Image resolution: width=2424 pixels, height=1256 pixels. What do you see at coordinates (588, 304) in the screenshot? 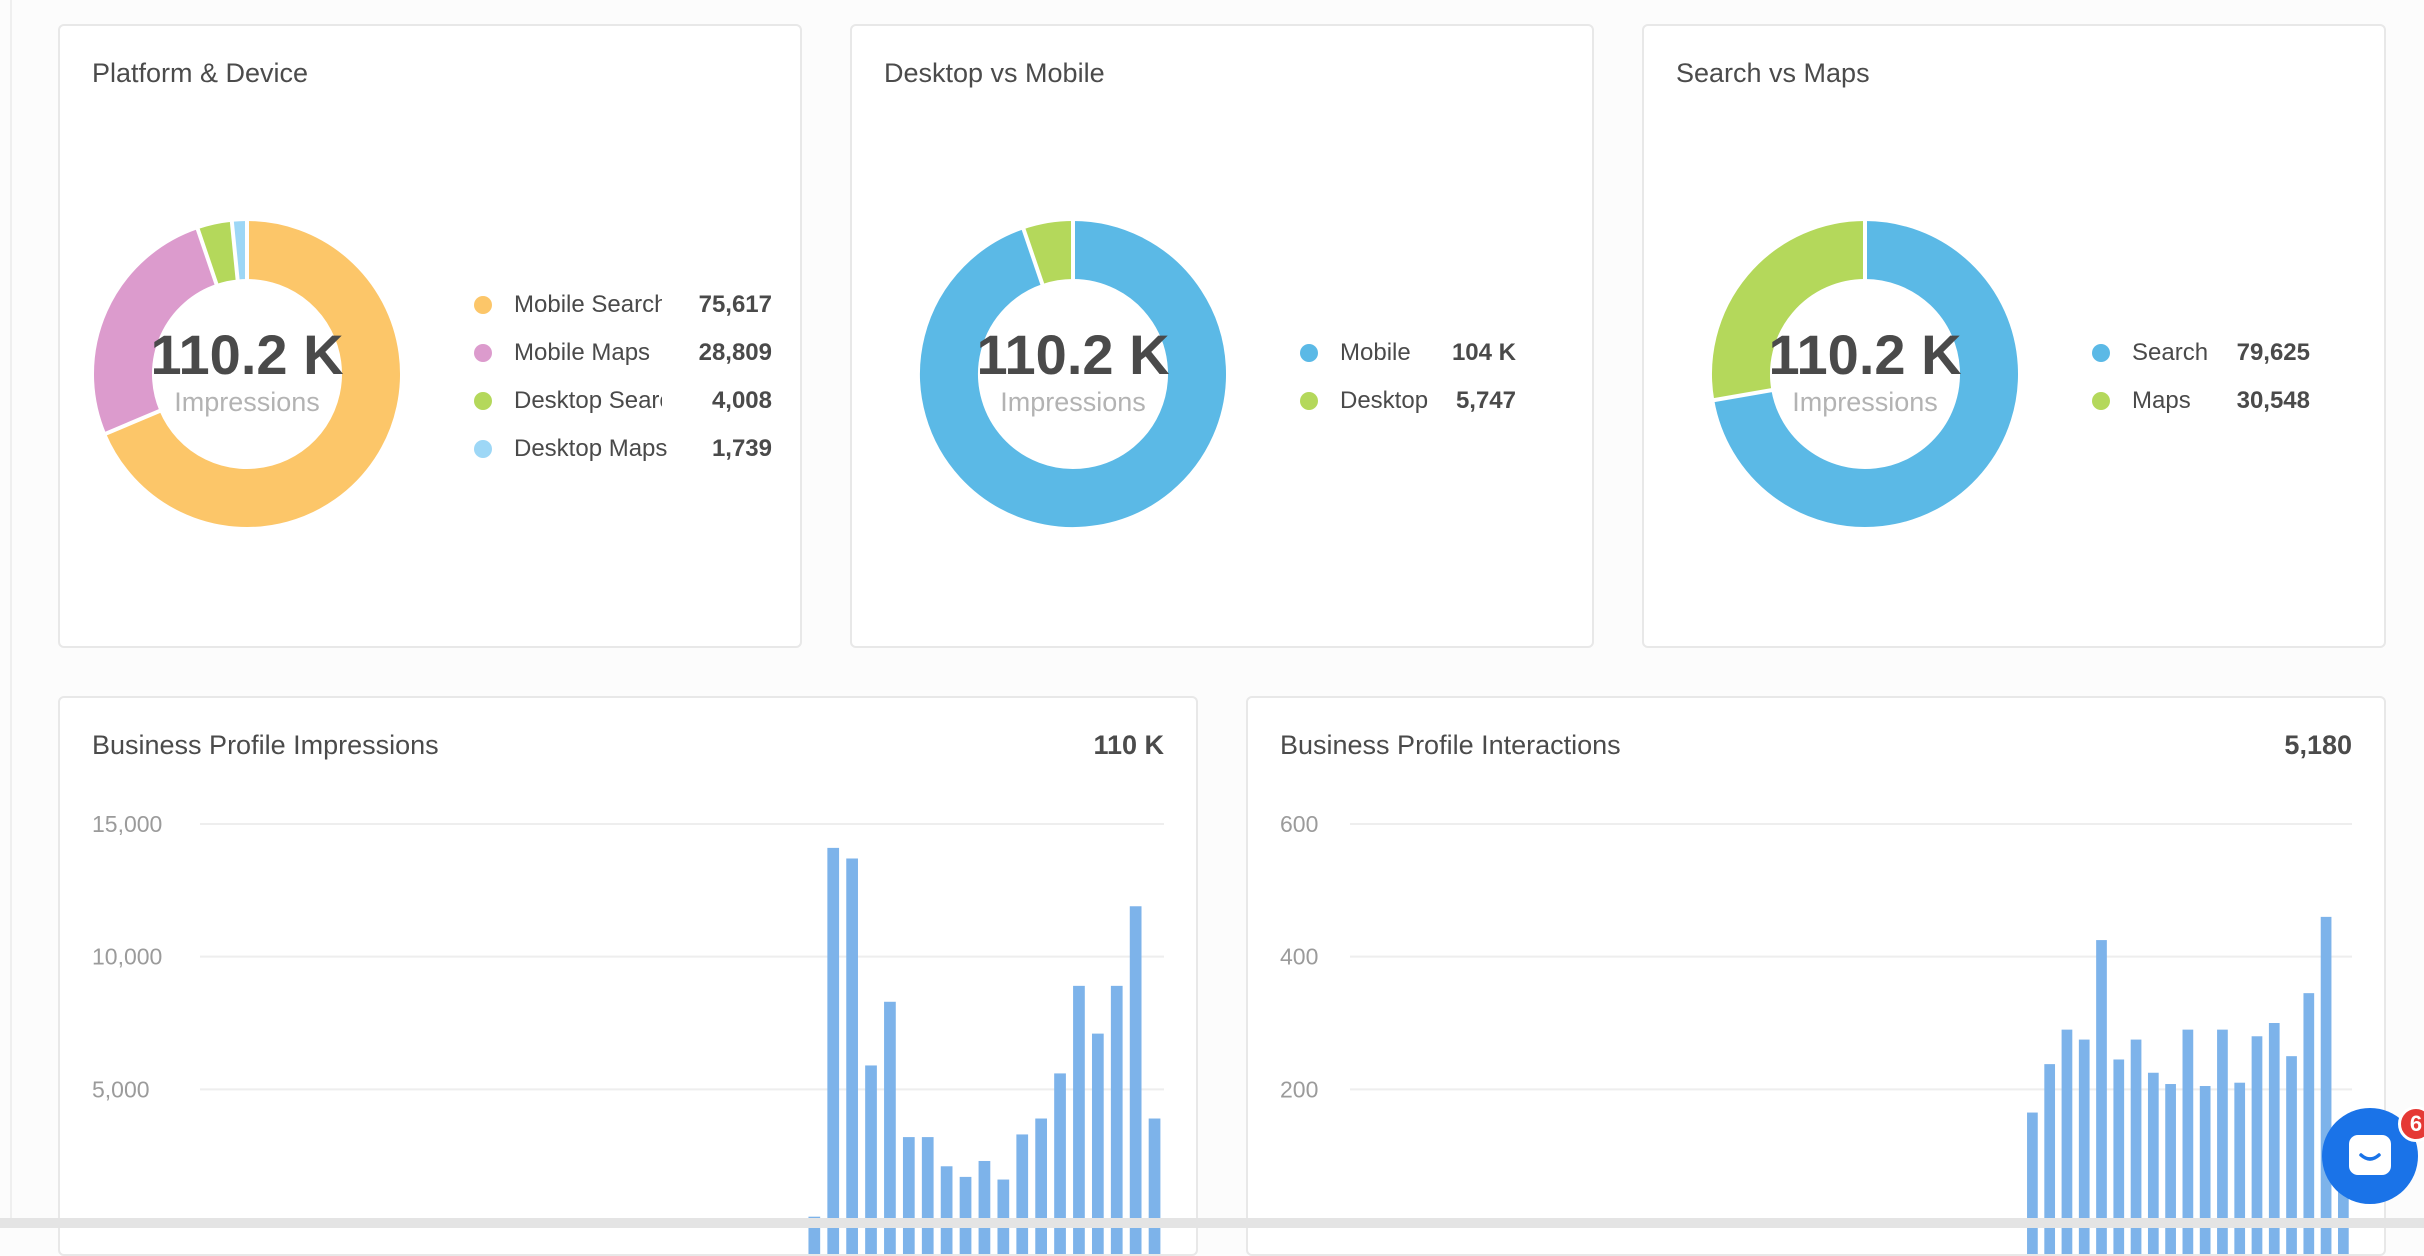
I see `legend-label: Mobile Search` at bounding box center [588, 304].